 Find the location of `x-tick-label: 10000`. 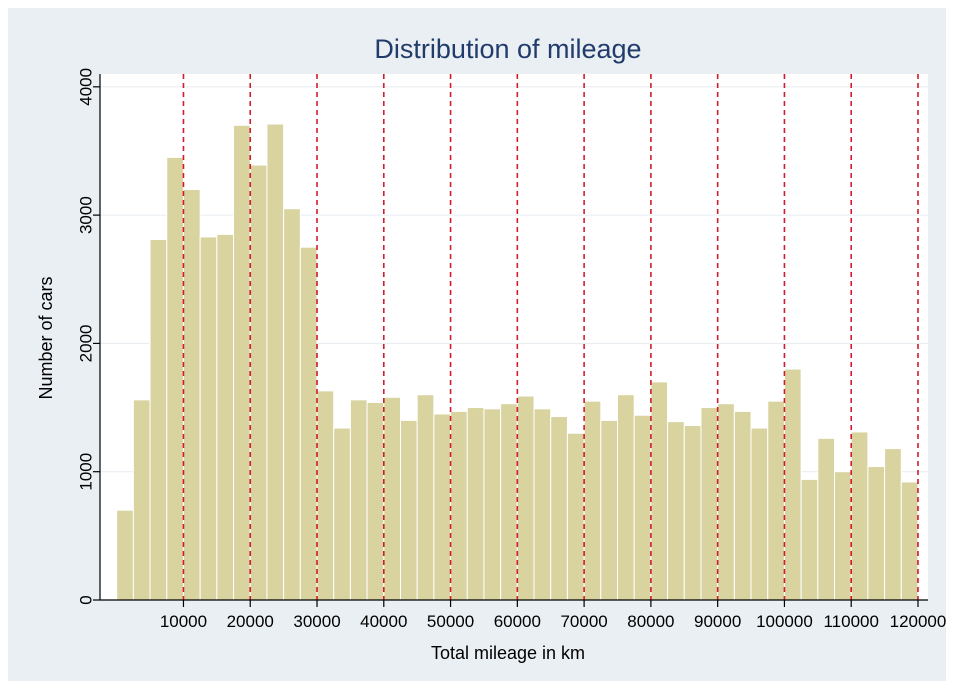

x-tick-label: 10000 is located at coordinates (183, 621).